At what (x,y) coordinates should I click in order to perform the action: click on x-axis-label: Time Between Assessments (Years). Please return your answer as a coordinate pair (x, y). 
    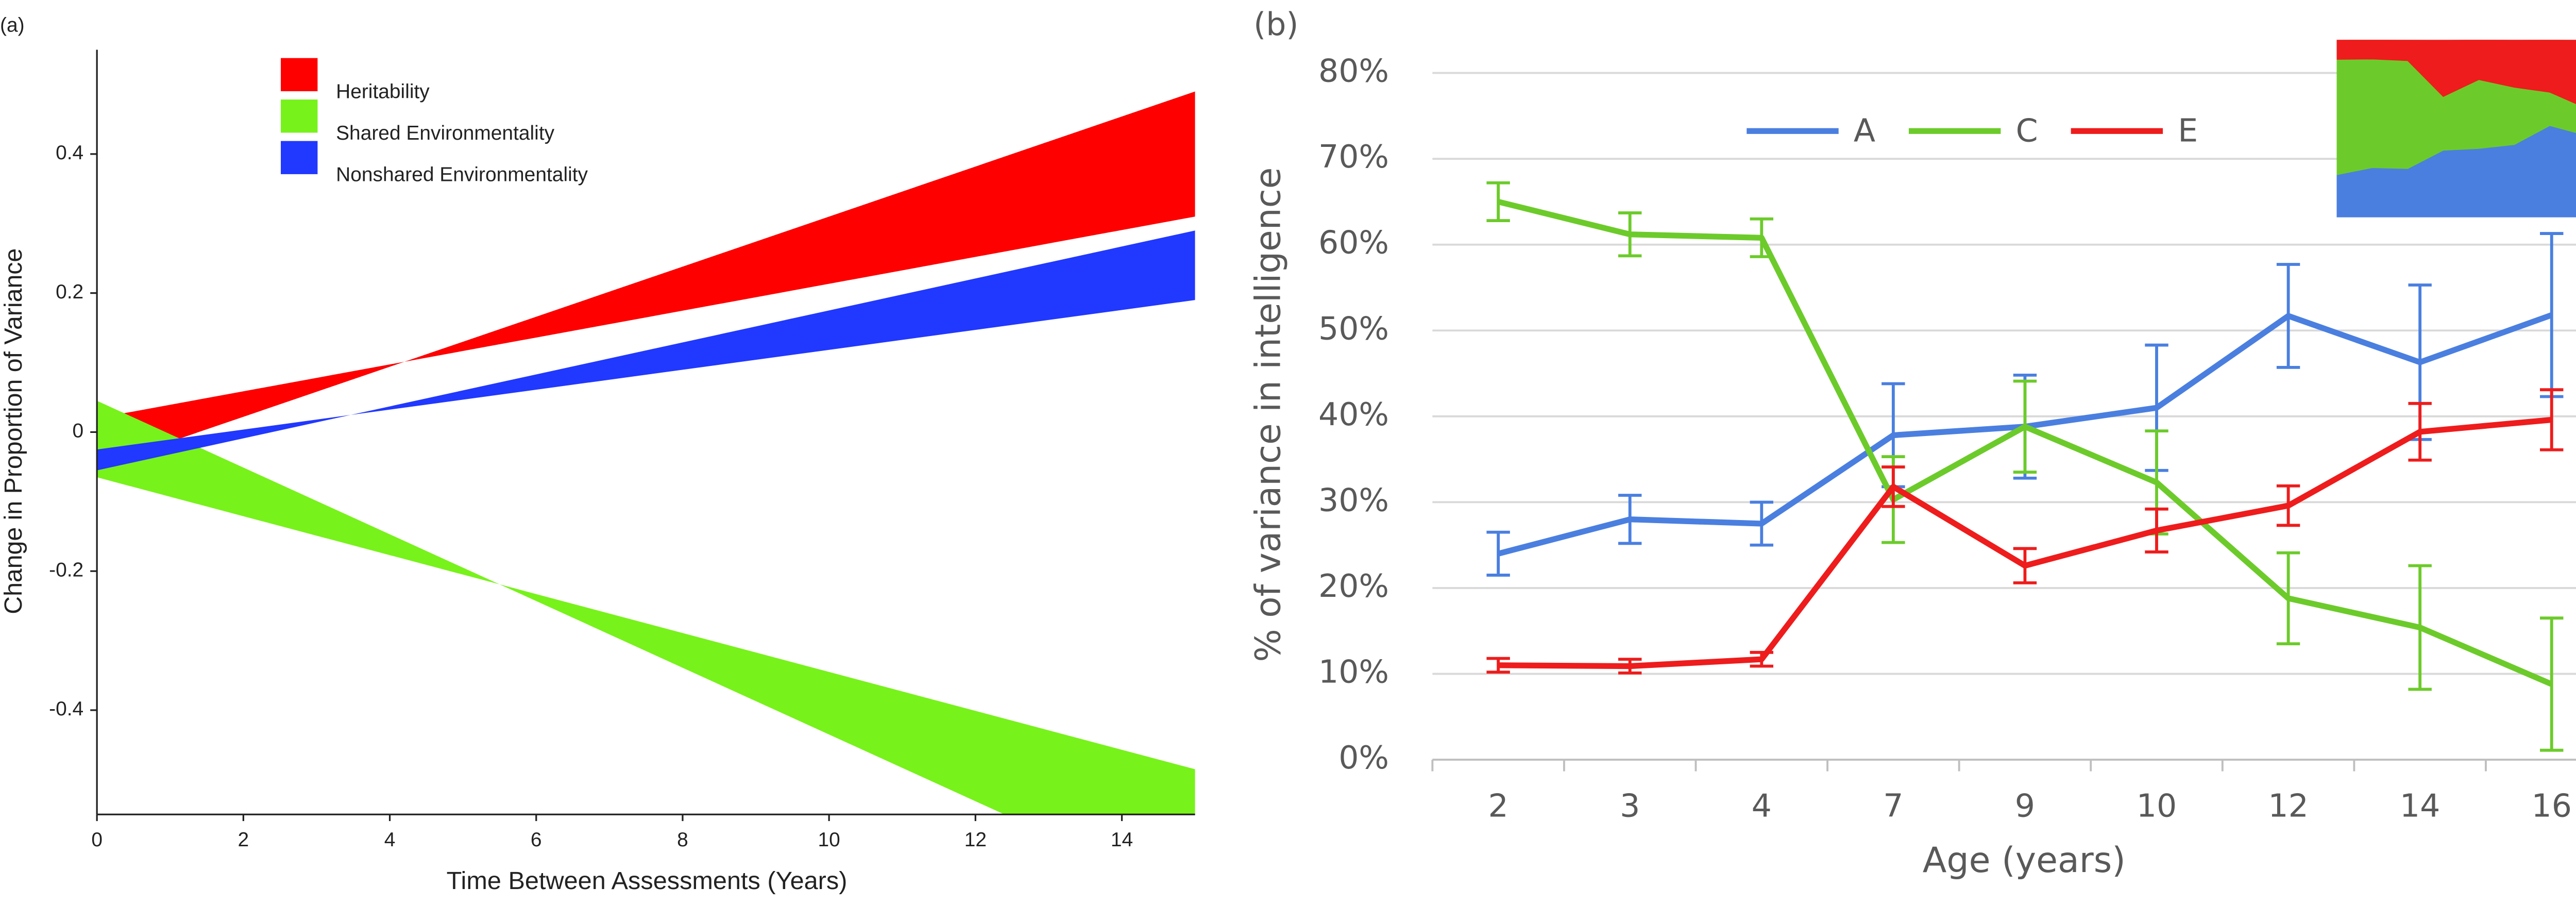
    Looking at the image, I should click on (647, 881).